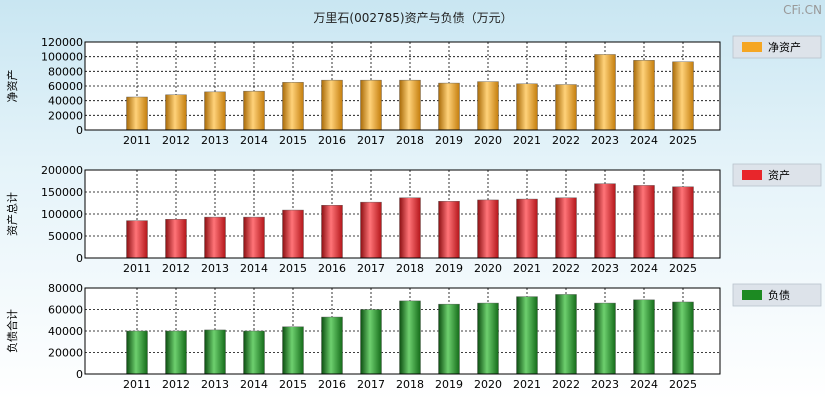  Describe the element at coordinates (488, 338) in the screenshot. I see `bar-liab-2020` at that location.